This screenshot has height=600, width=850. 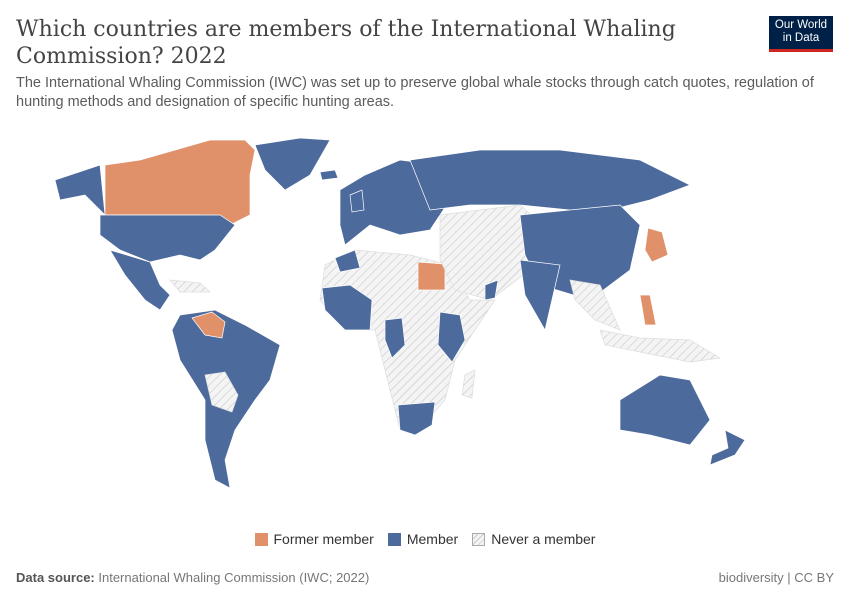 I want to click on legend-item-former: Former member, so click(x=314, y=539).